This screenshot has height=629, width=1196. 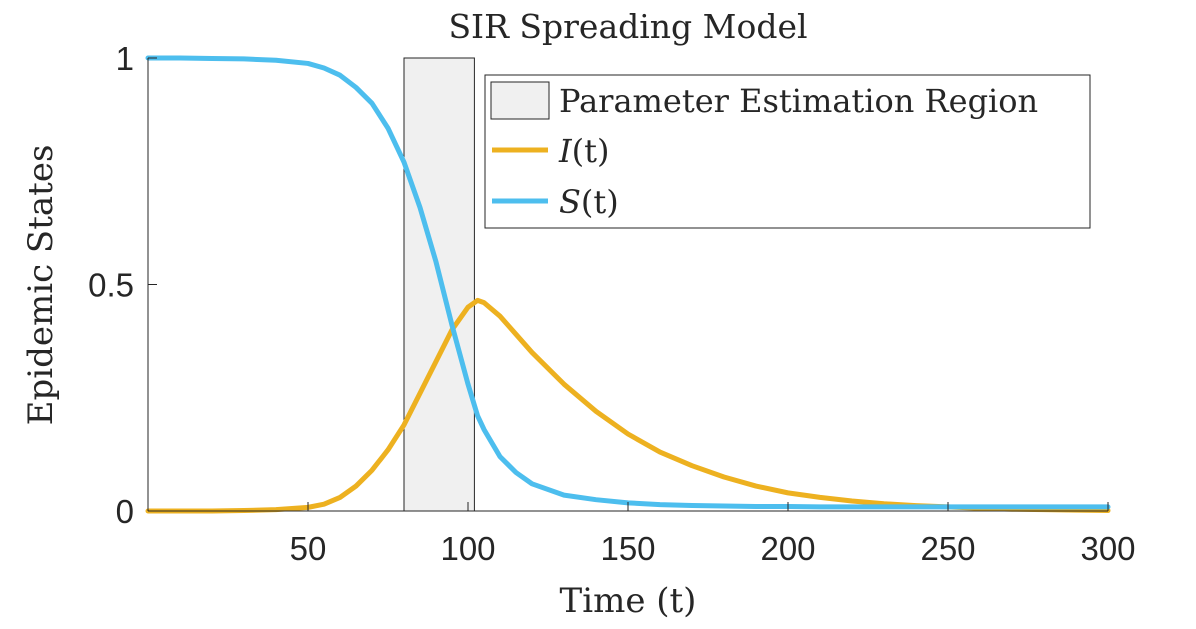 I want to click on y-tick-label: 0.5, so click(x=111, y=285).